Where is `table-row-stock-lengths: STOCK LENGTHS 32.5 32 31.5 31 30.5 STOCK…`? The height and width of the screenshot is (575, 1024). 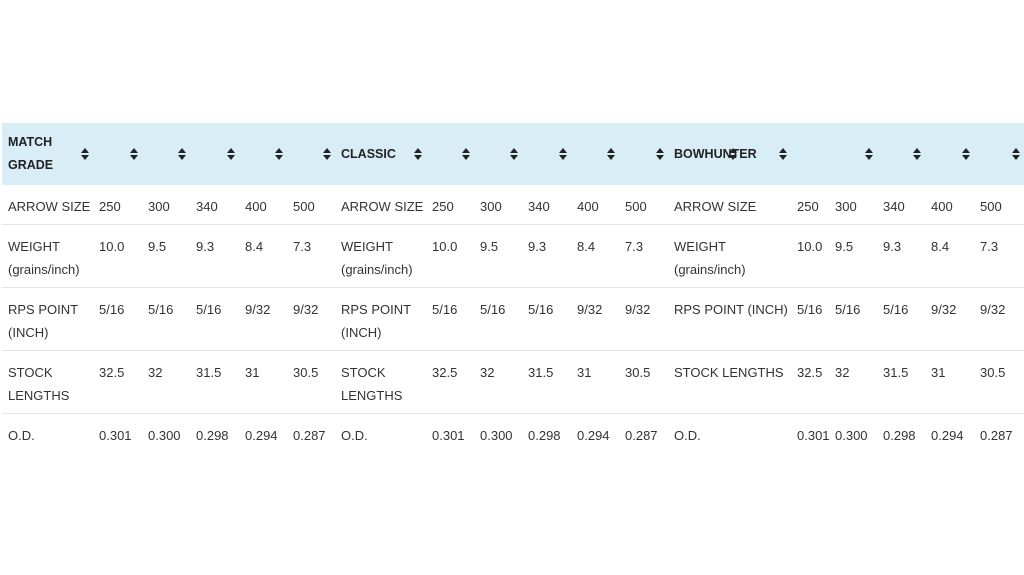 table-row-stock-lengths: STOCK LENGTHS 32.5 32 31.5 31 30.5 STOCK… is located at coordinates (513, 382).